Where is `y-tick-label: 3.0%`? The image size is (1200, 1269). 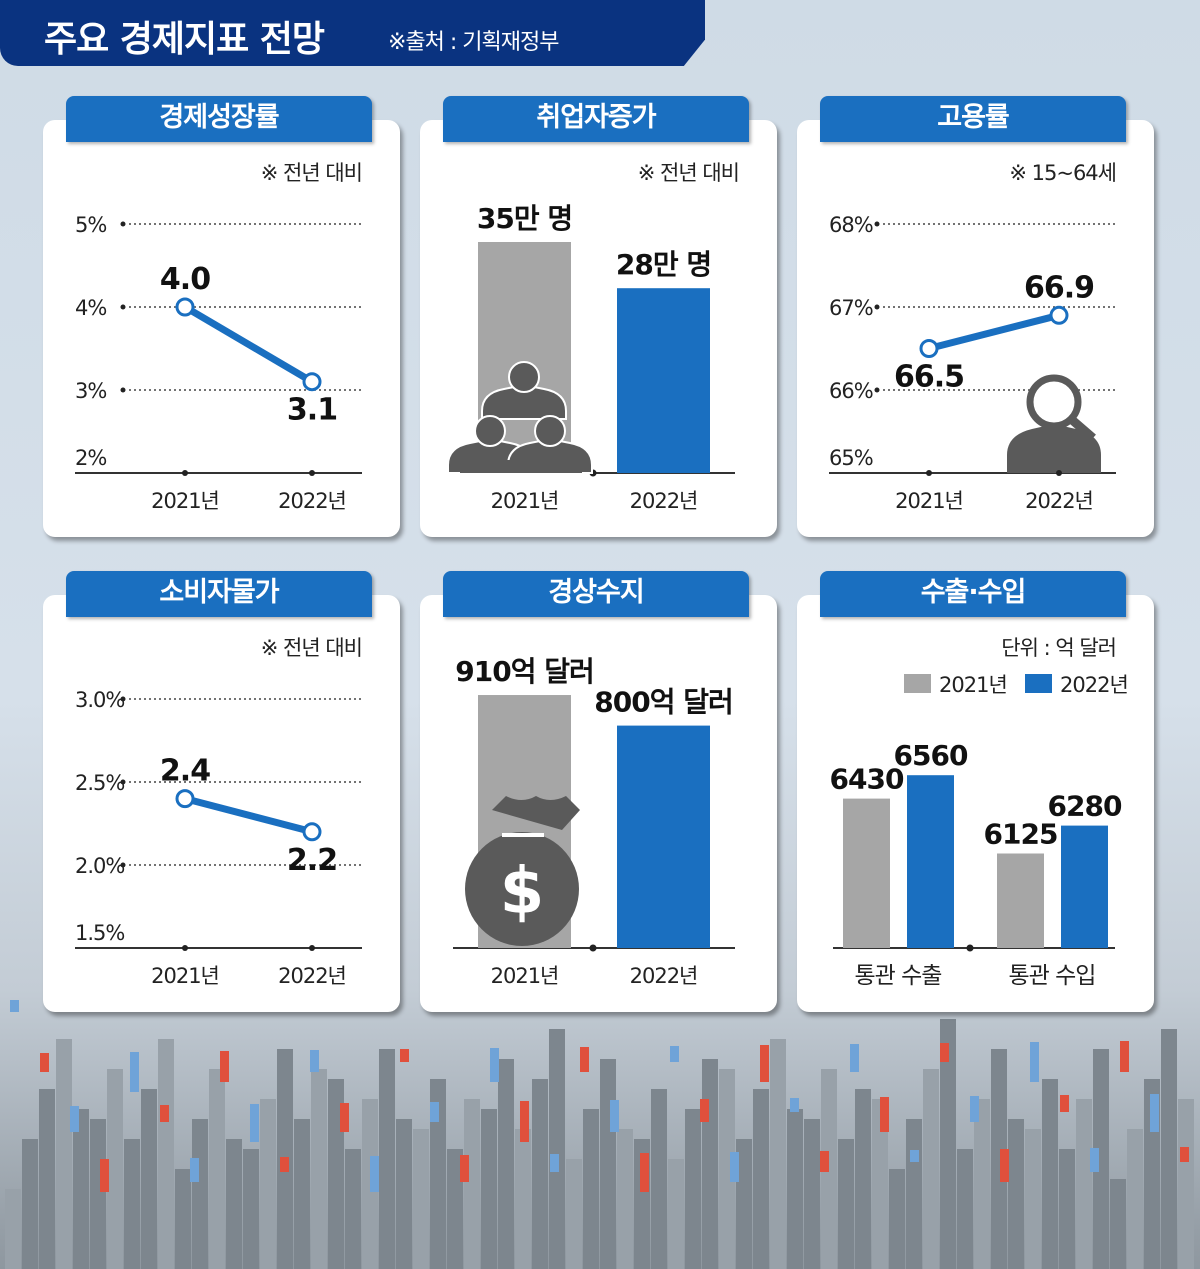
y-tick-label: 3.0% is located at coordinates (99, 700).